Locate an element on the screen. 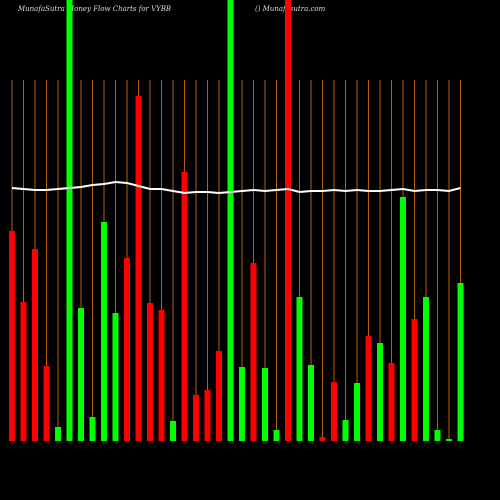 The height and width of the screenshot is (500, 500). money-flow-line is located at coordinates (236, 187).